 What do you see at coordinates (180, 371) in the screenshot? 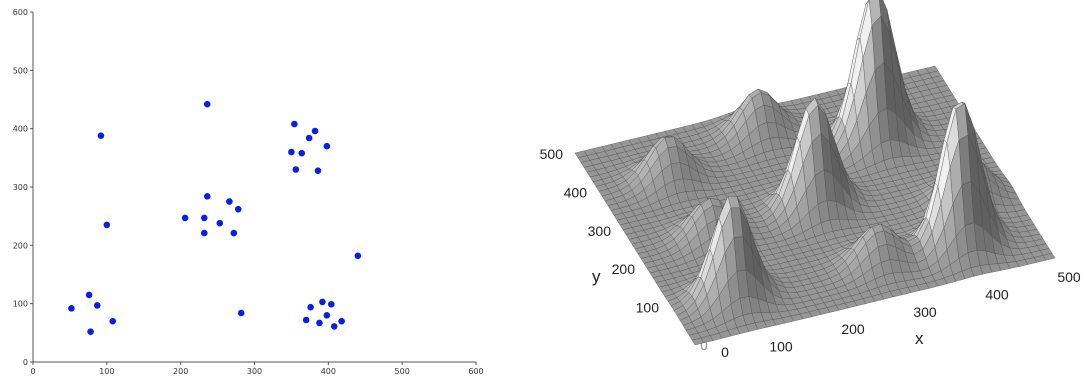
I see `x-tick-label: 200` at bounding box center [180, 371].